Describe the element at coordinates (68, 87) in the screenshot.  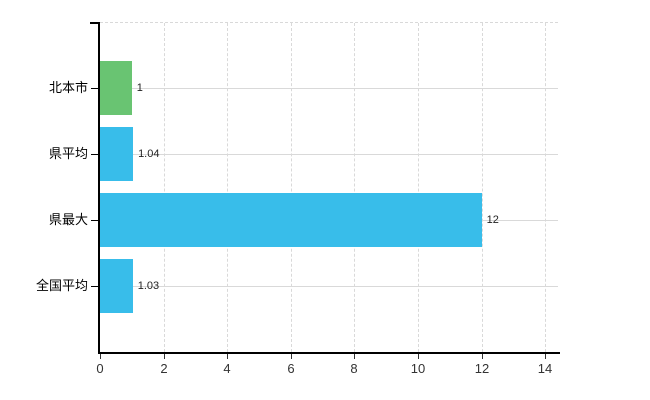
I see `y-category-label: 北本市` at that location.